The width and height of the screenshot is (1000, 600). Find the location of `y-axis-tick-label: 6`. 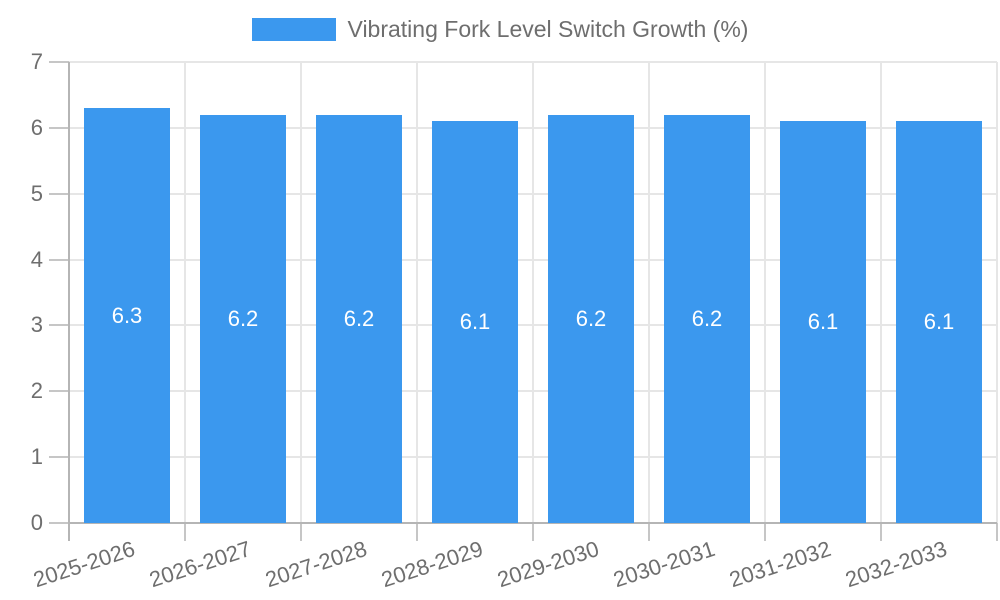

y-axis-tick-label: 6 is located at coordinates (36, 127).